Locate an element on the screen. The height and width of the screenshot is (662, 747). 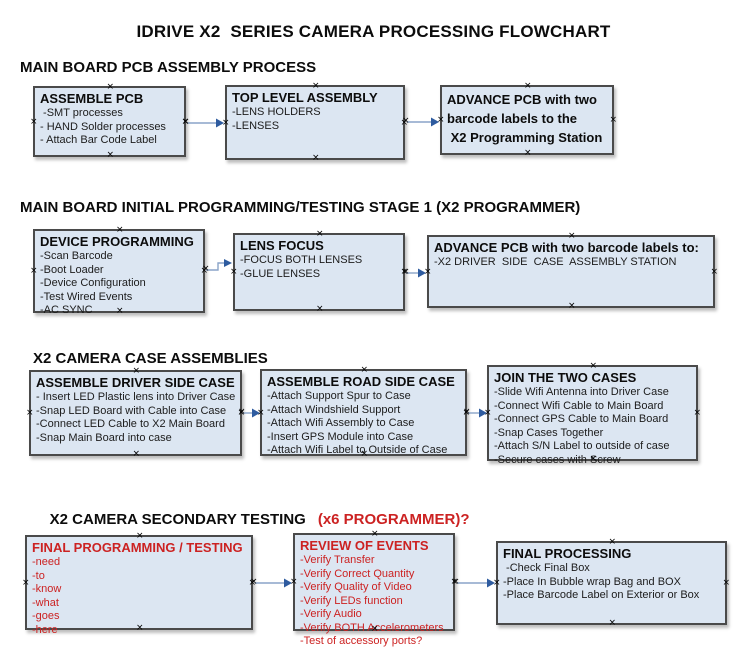
box-title: TOP LEVEL ASSEMBLY is located at coordinates (305, 97).